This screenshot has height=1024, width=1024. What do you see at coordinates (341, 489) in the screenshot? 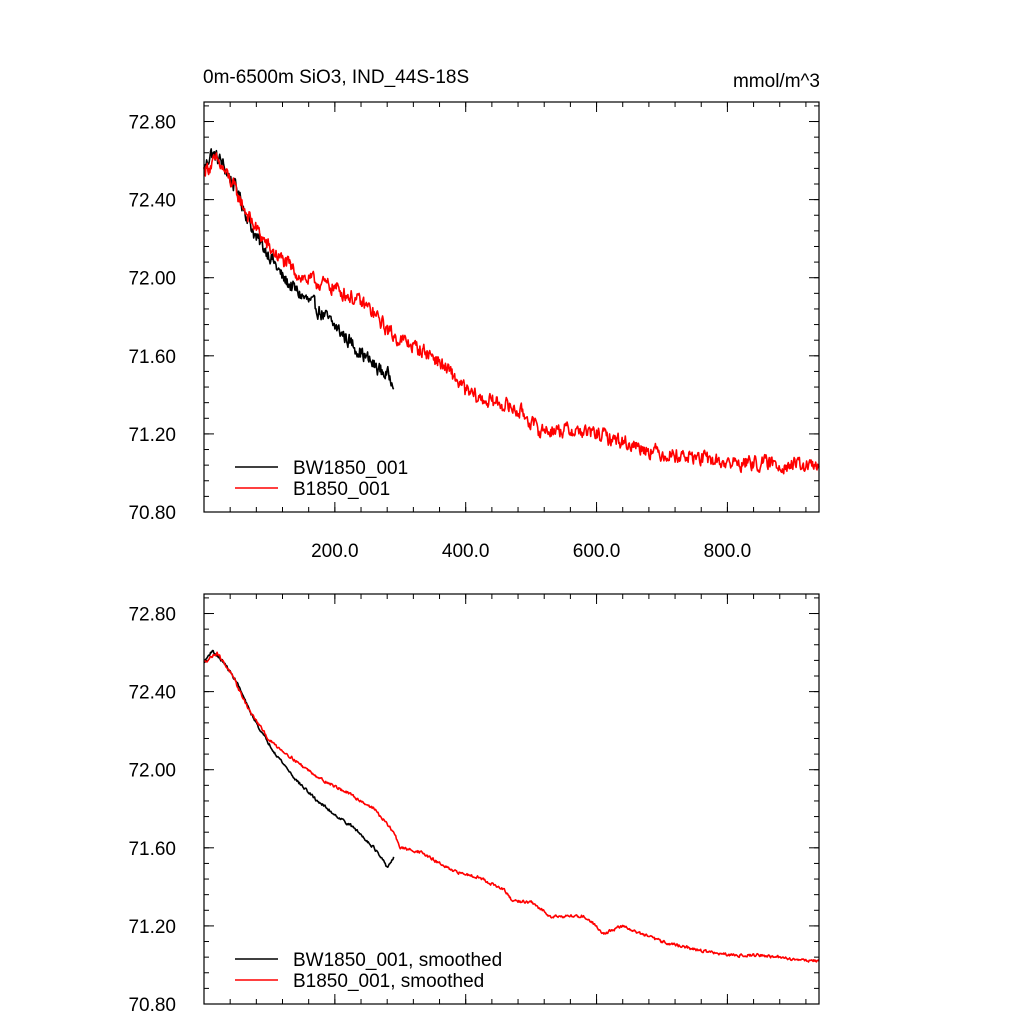
I see `legend-label-1: B1850_001` at bounding box center [341, 489].